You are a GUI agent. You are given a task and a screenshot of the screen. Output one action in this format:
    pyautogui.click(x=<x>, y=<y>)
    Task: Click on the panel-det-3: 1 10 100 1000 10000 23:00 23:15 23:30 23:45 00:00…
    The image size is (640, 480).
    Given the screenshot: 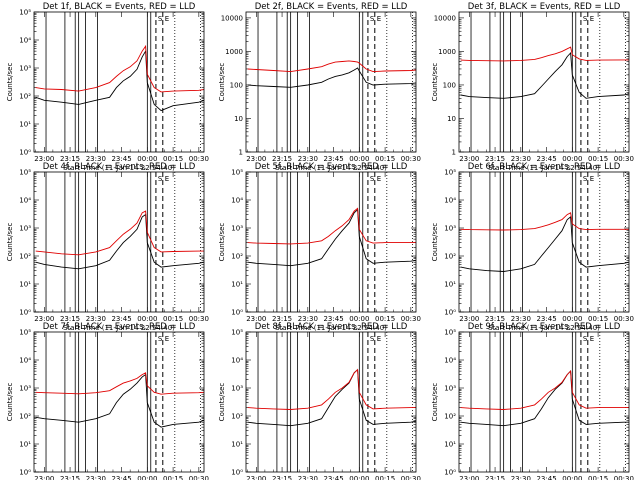 What is the action you would take?
    pyautogui.click(x=532, y=87)
    